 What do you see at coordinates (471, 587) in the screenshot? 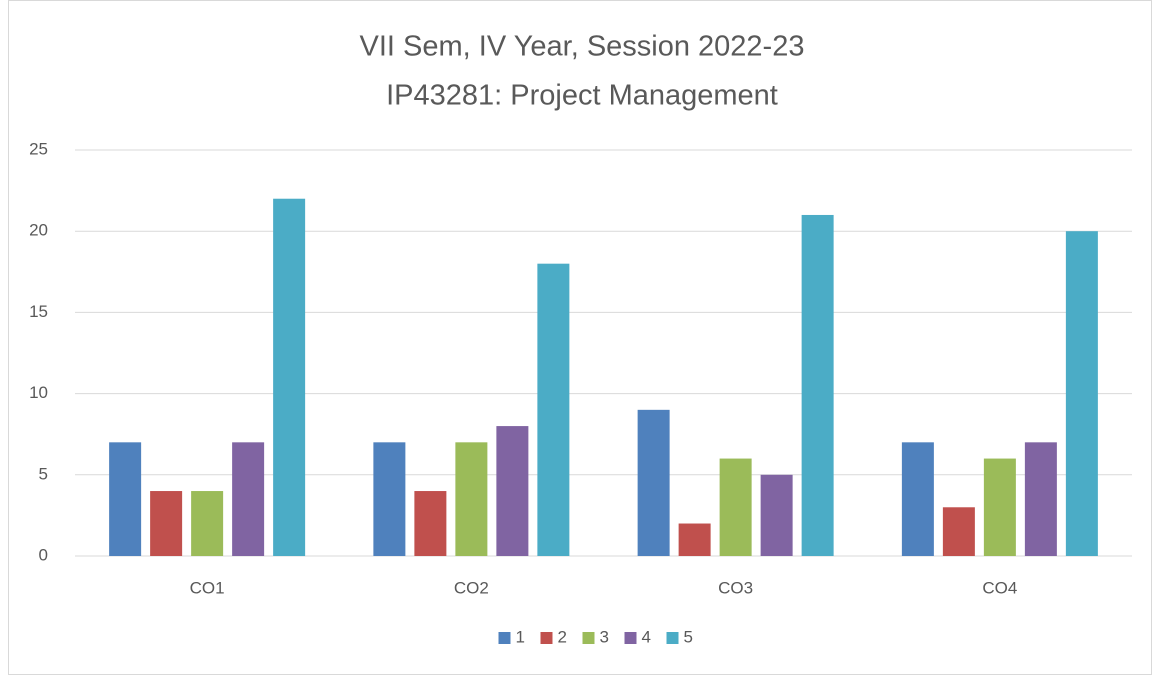
I see `x-tick-label: CO2` at bounding box center [471, 587].